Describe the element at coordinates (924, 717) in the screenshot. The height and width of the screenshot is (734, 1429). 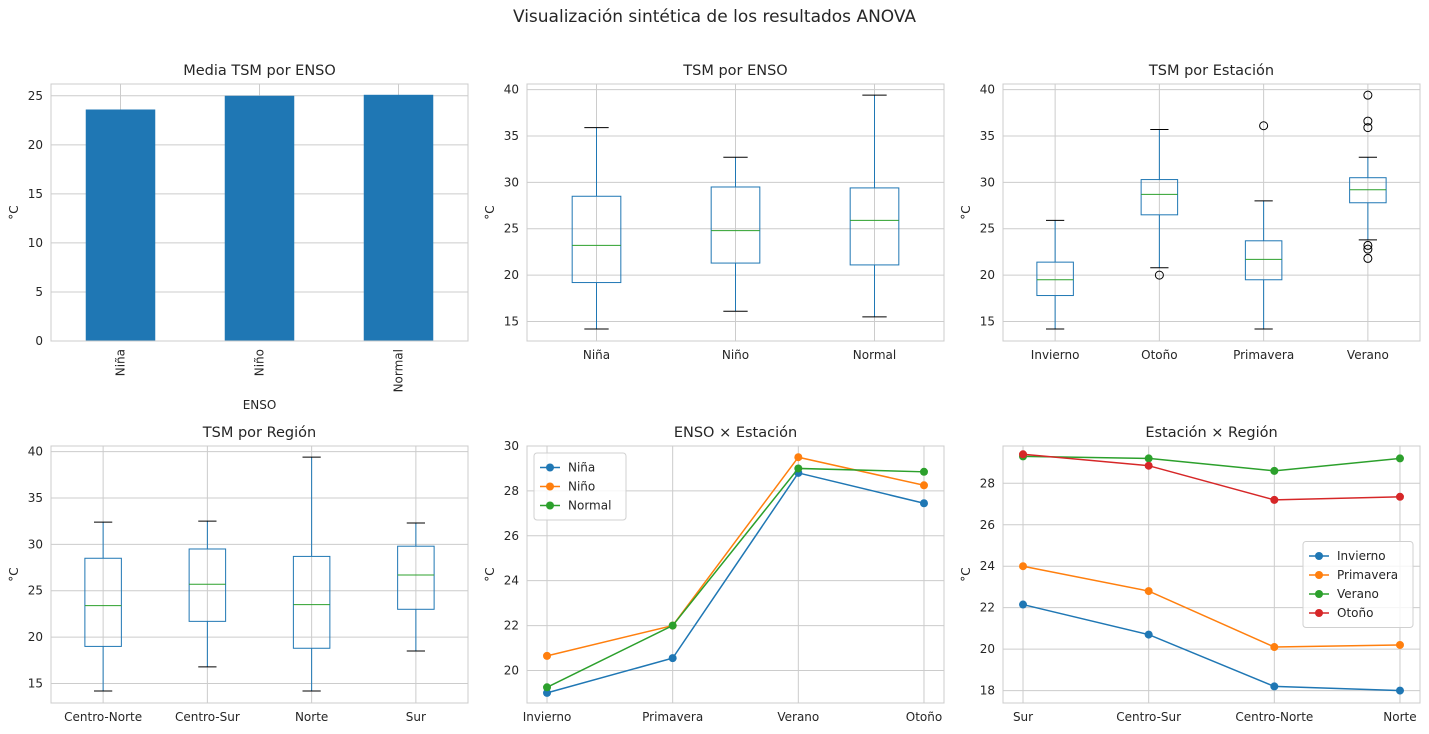
I see `x-tick-label: Otoño` at that location.